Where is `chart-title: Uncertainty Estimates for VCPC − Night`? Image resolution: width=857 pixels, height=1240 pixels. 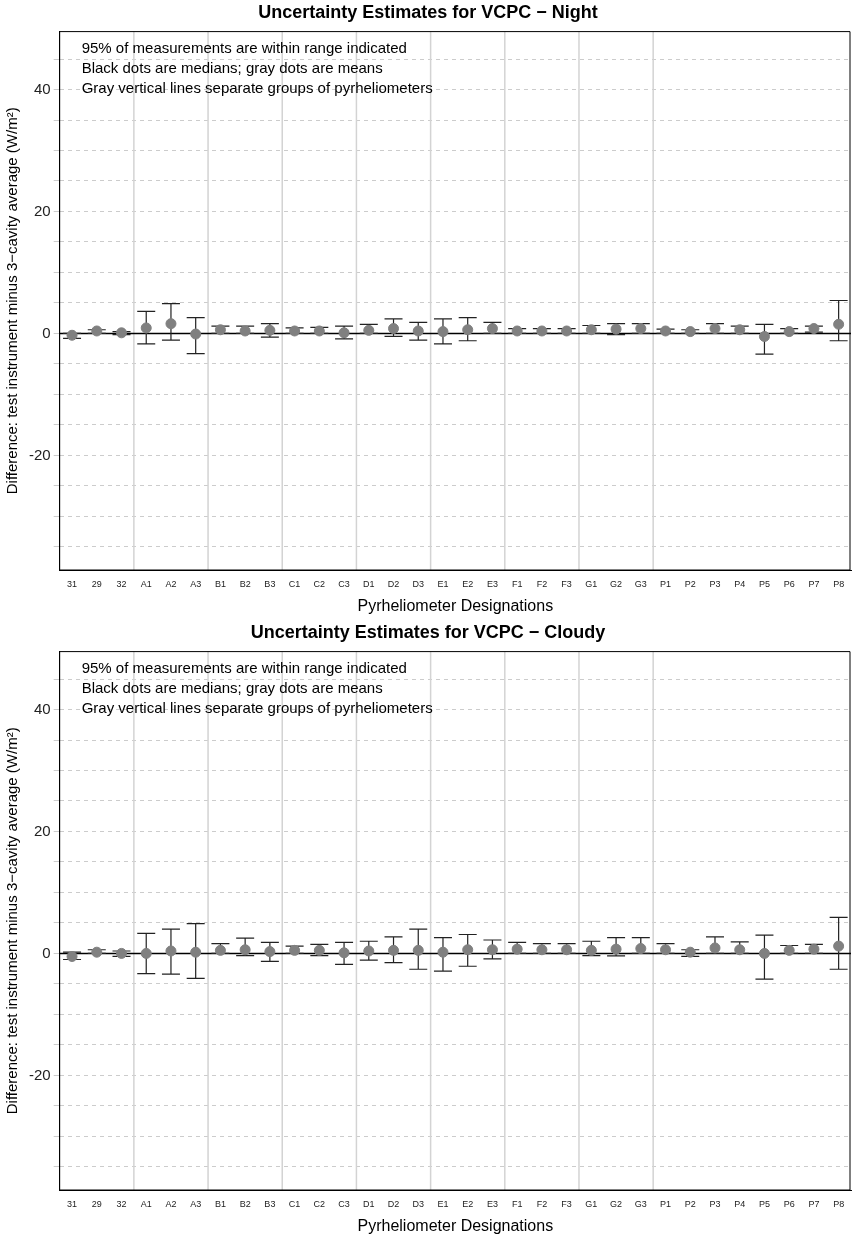
chart-title: Uncertainty Estimates for VCPC − Night is located at coordinates (428, 11).